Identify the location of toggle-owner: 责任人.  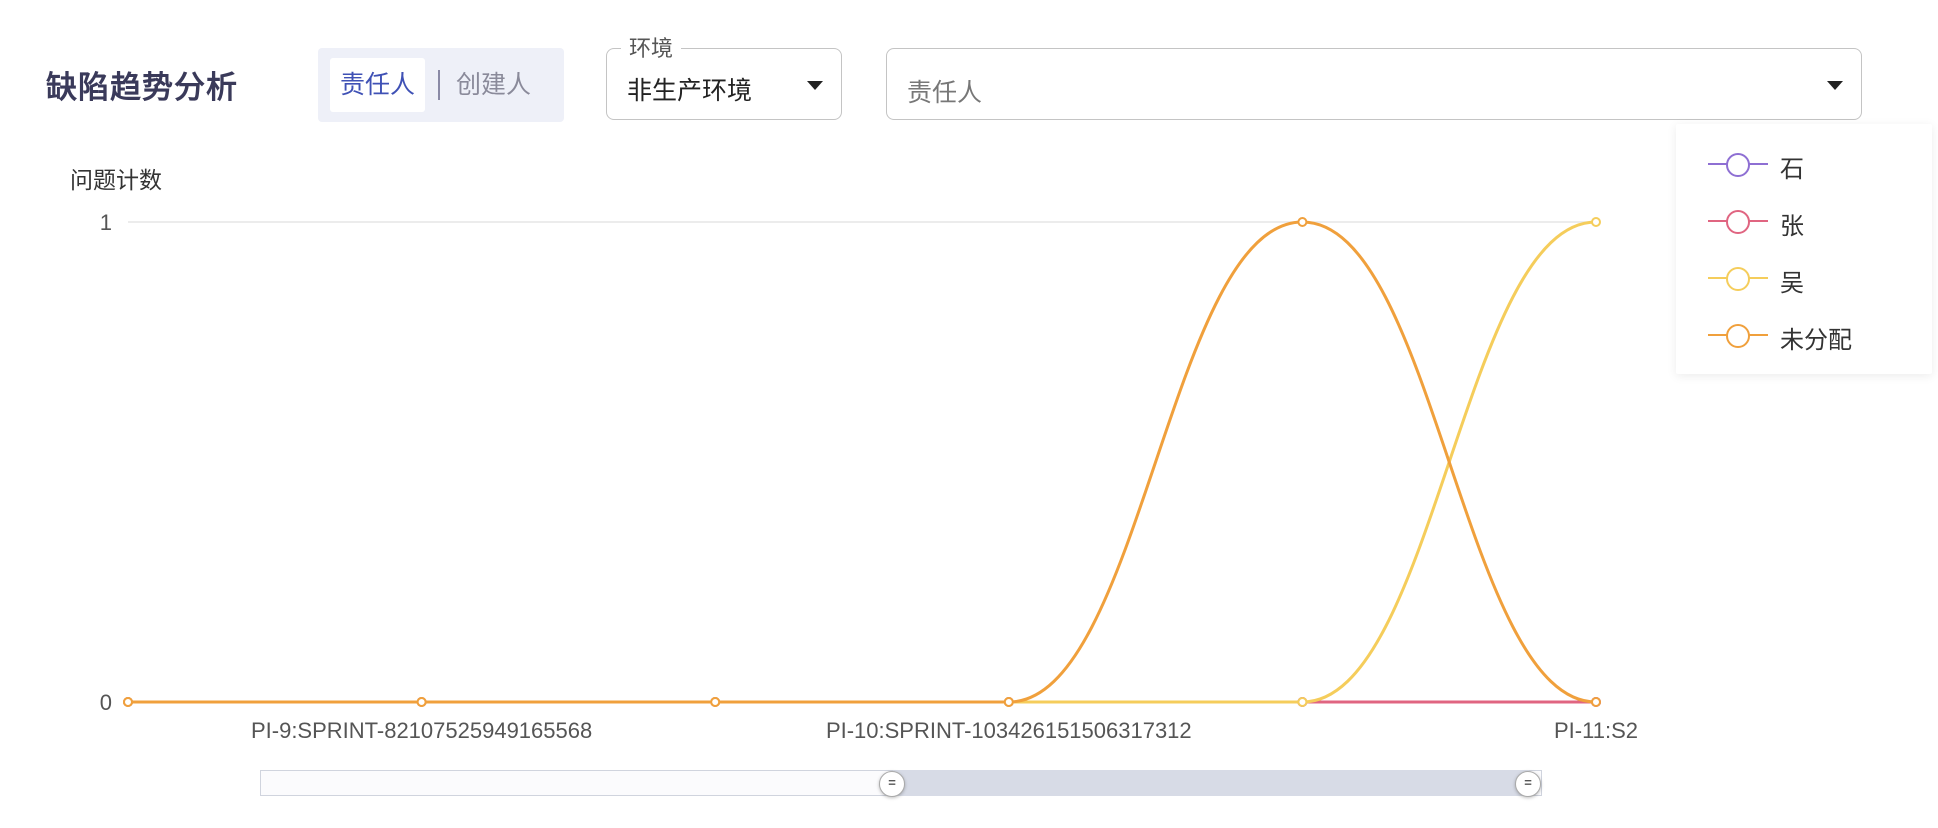
(378, 85).